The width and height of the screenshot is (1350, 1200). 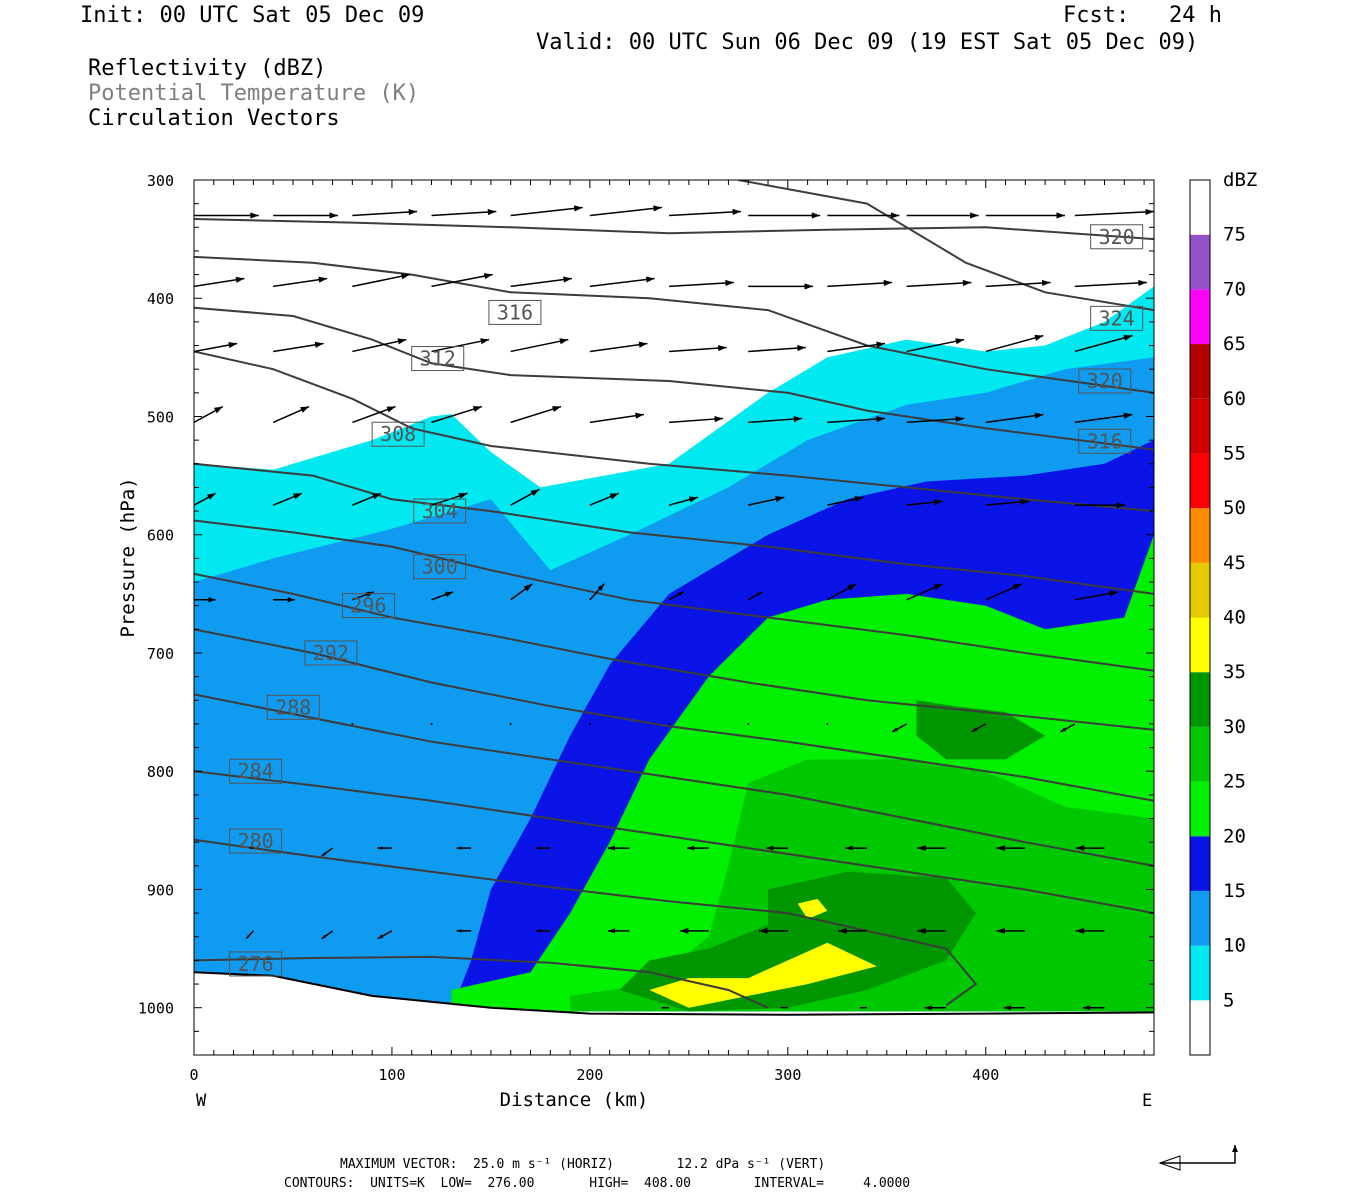 I want to click on theta-label-text: 292, so click(x=331, y=653).